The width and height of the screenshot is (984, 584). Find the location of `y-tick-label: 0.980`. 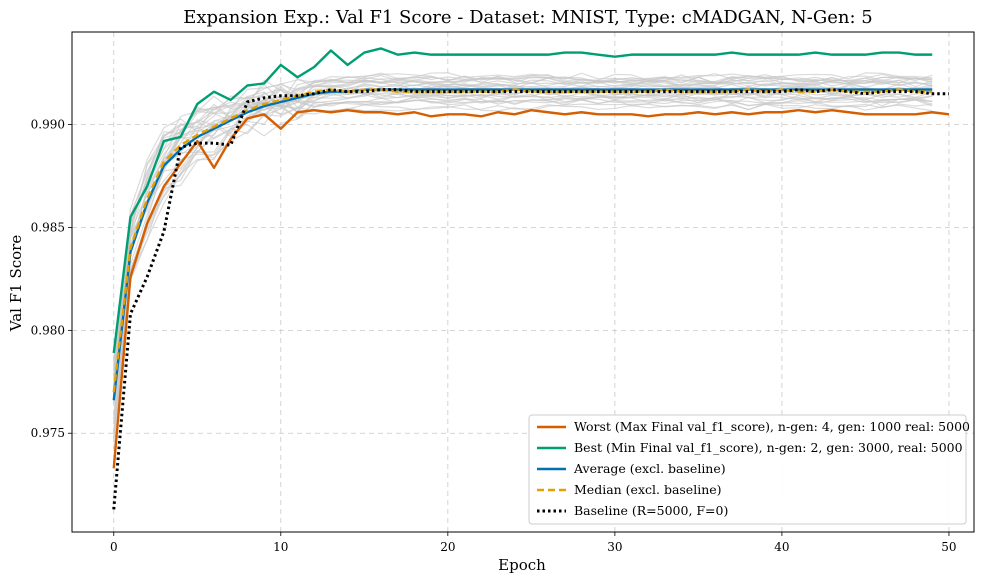

y-tick-label: 0.980 is located at coordinates (48, 330).